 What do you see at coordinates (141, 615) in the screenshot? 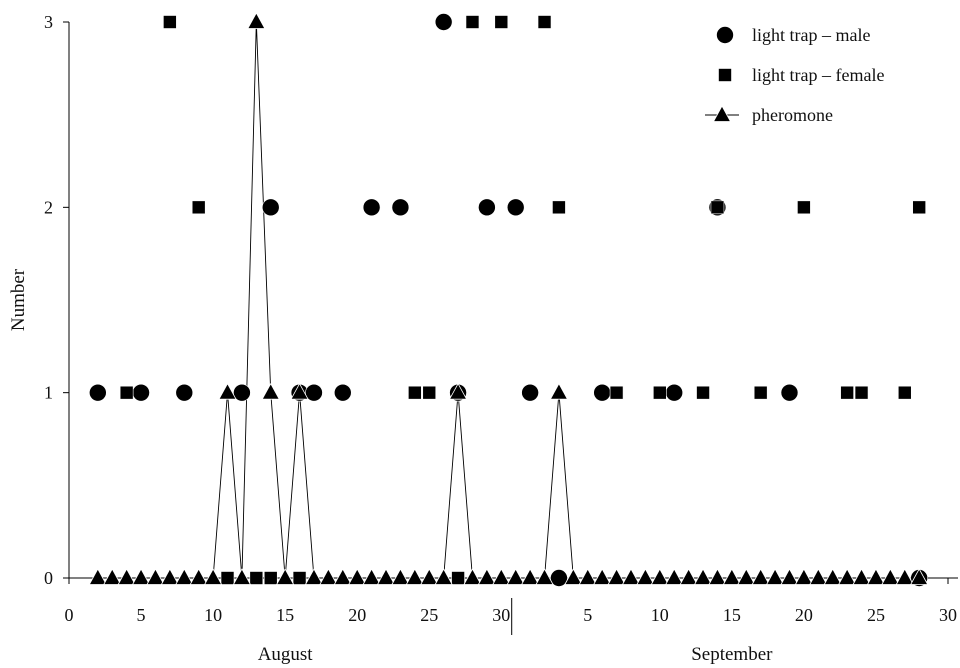
I see `x-tick-label: 5` at bounding box center [141, 615].